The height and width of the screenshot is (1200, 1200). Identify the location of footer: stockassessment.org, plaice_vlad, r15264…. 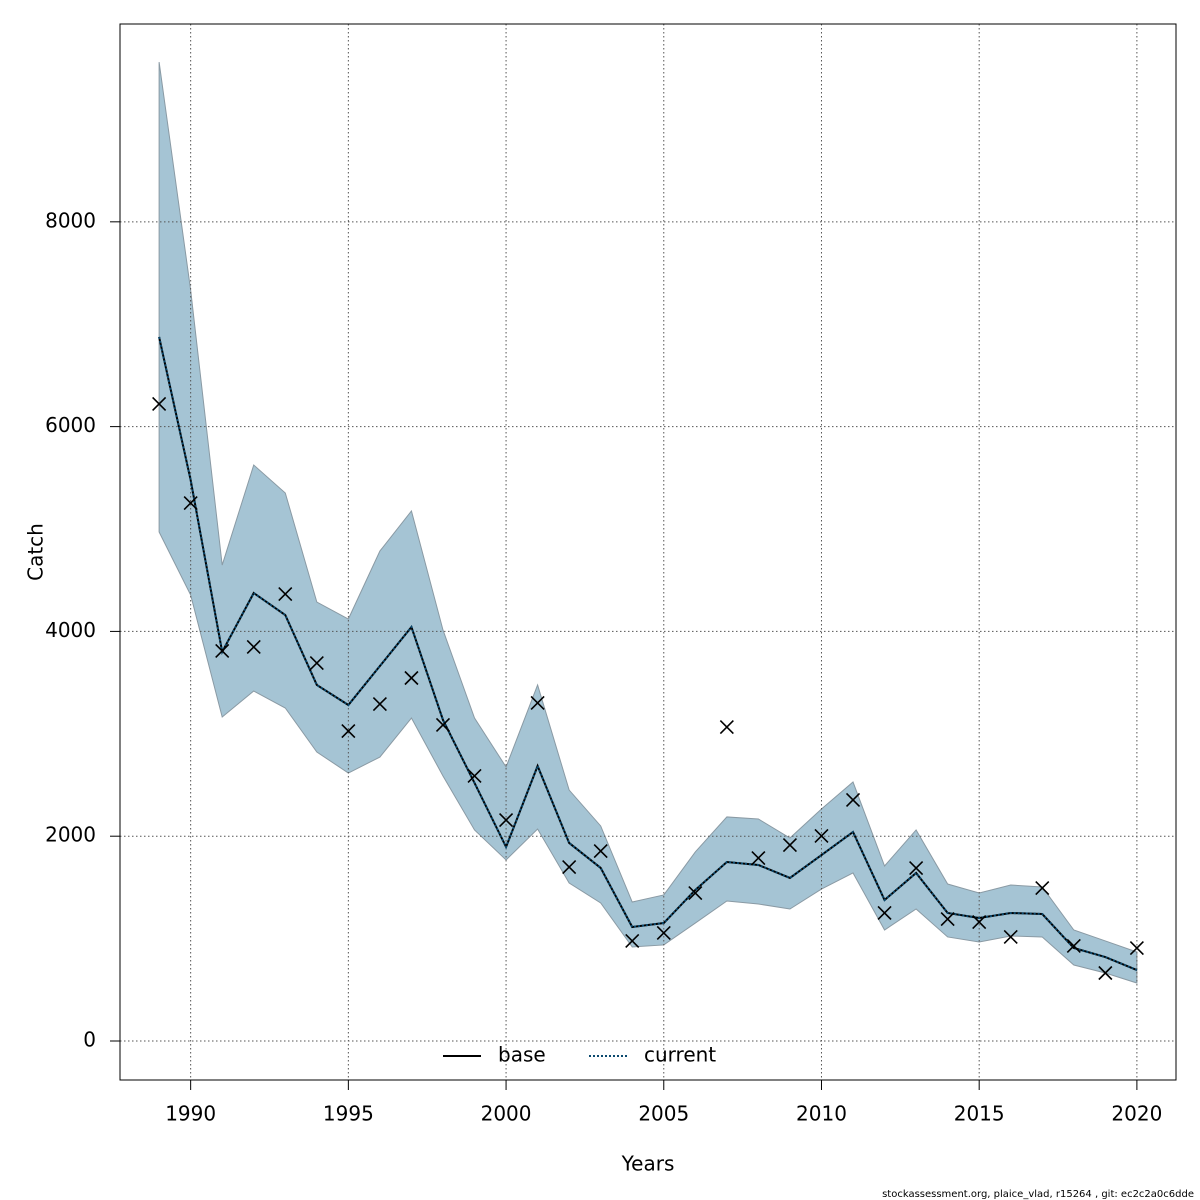
(1038, 1194).